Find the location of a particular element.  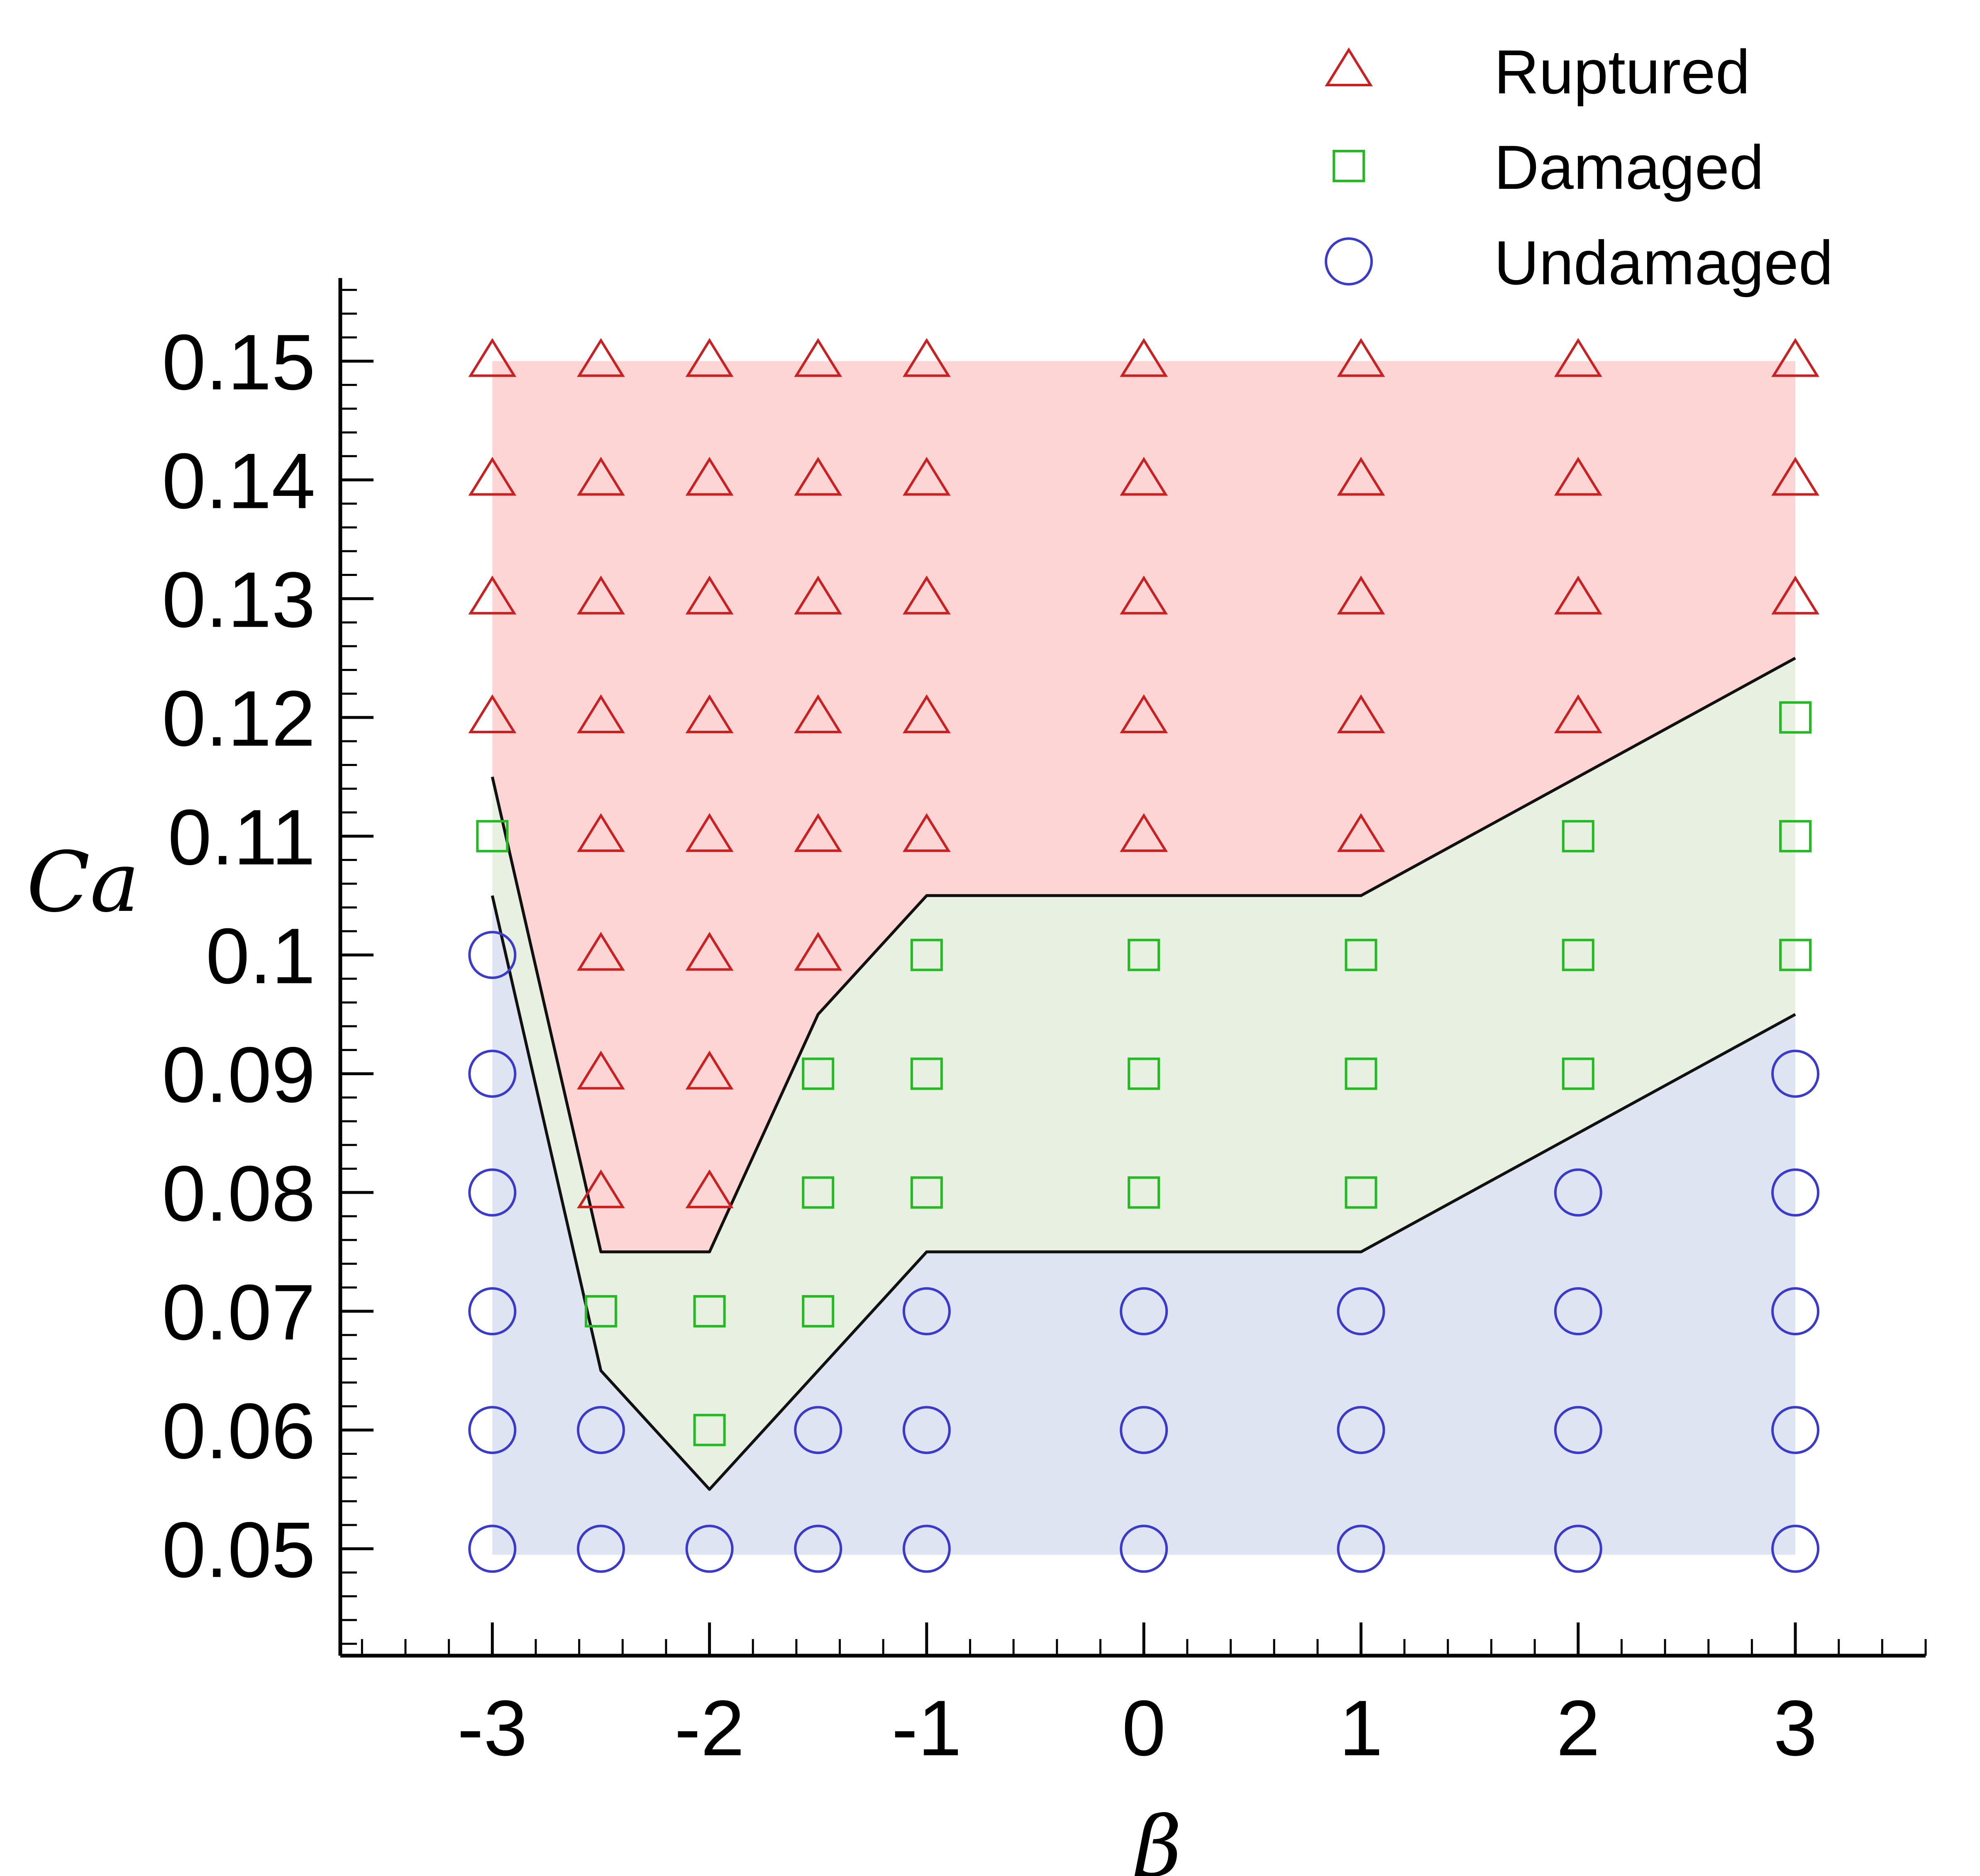

x-tick-label: -1 is located at coordinates (926, 1728).